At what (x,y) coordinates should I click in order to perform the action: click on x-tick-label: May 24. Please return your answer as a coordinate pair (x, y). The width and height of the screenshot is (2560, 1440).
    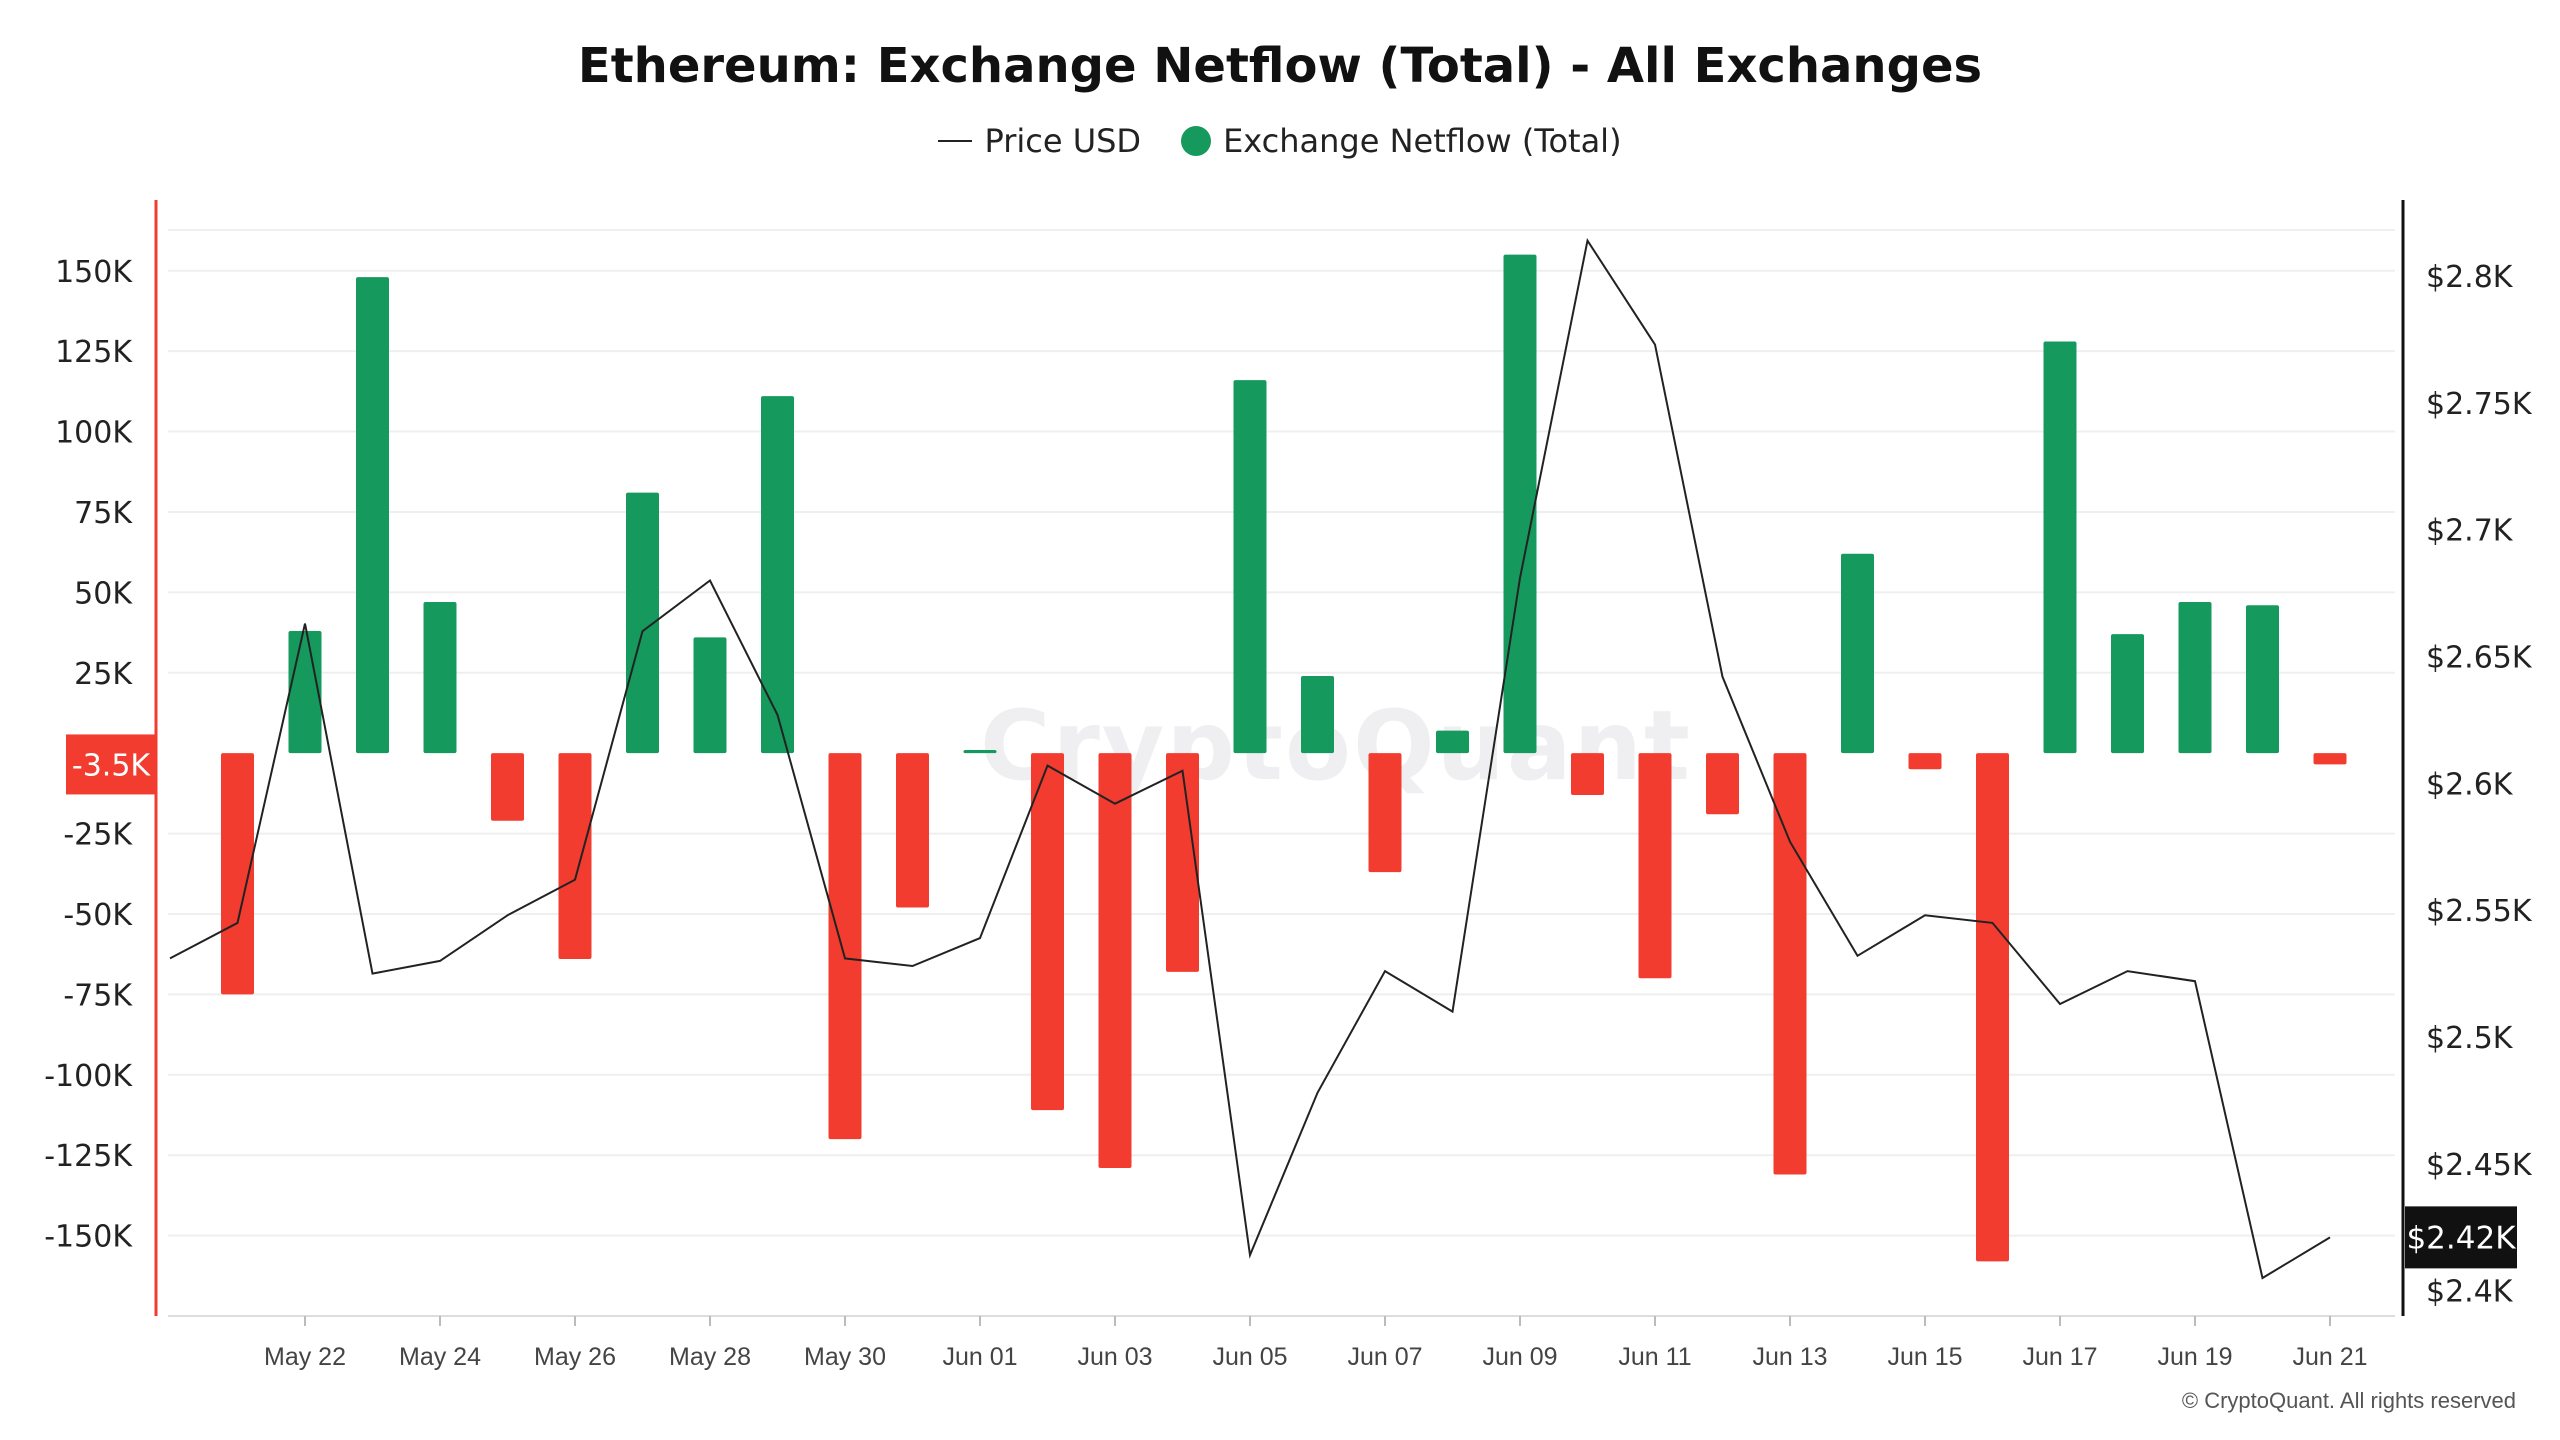
    Looking at the image, I should click on (440, 1357).